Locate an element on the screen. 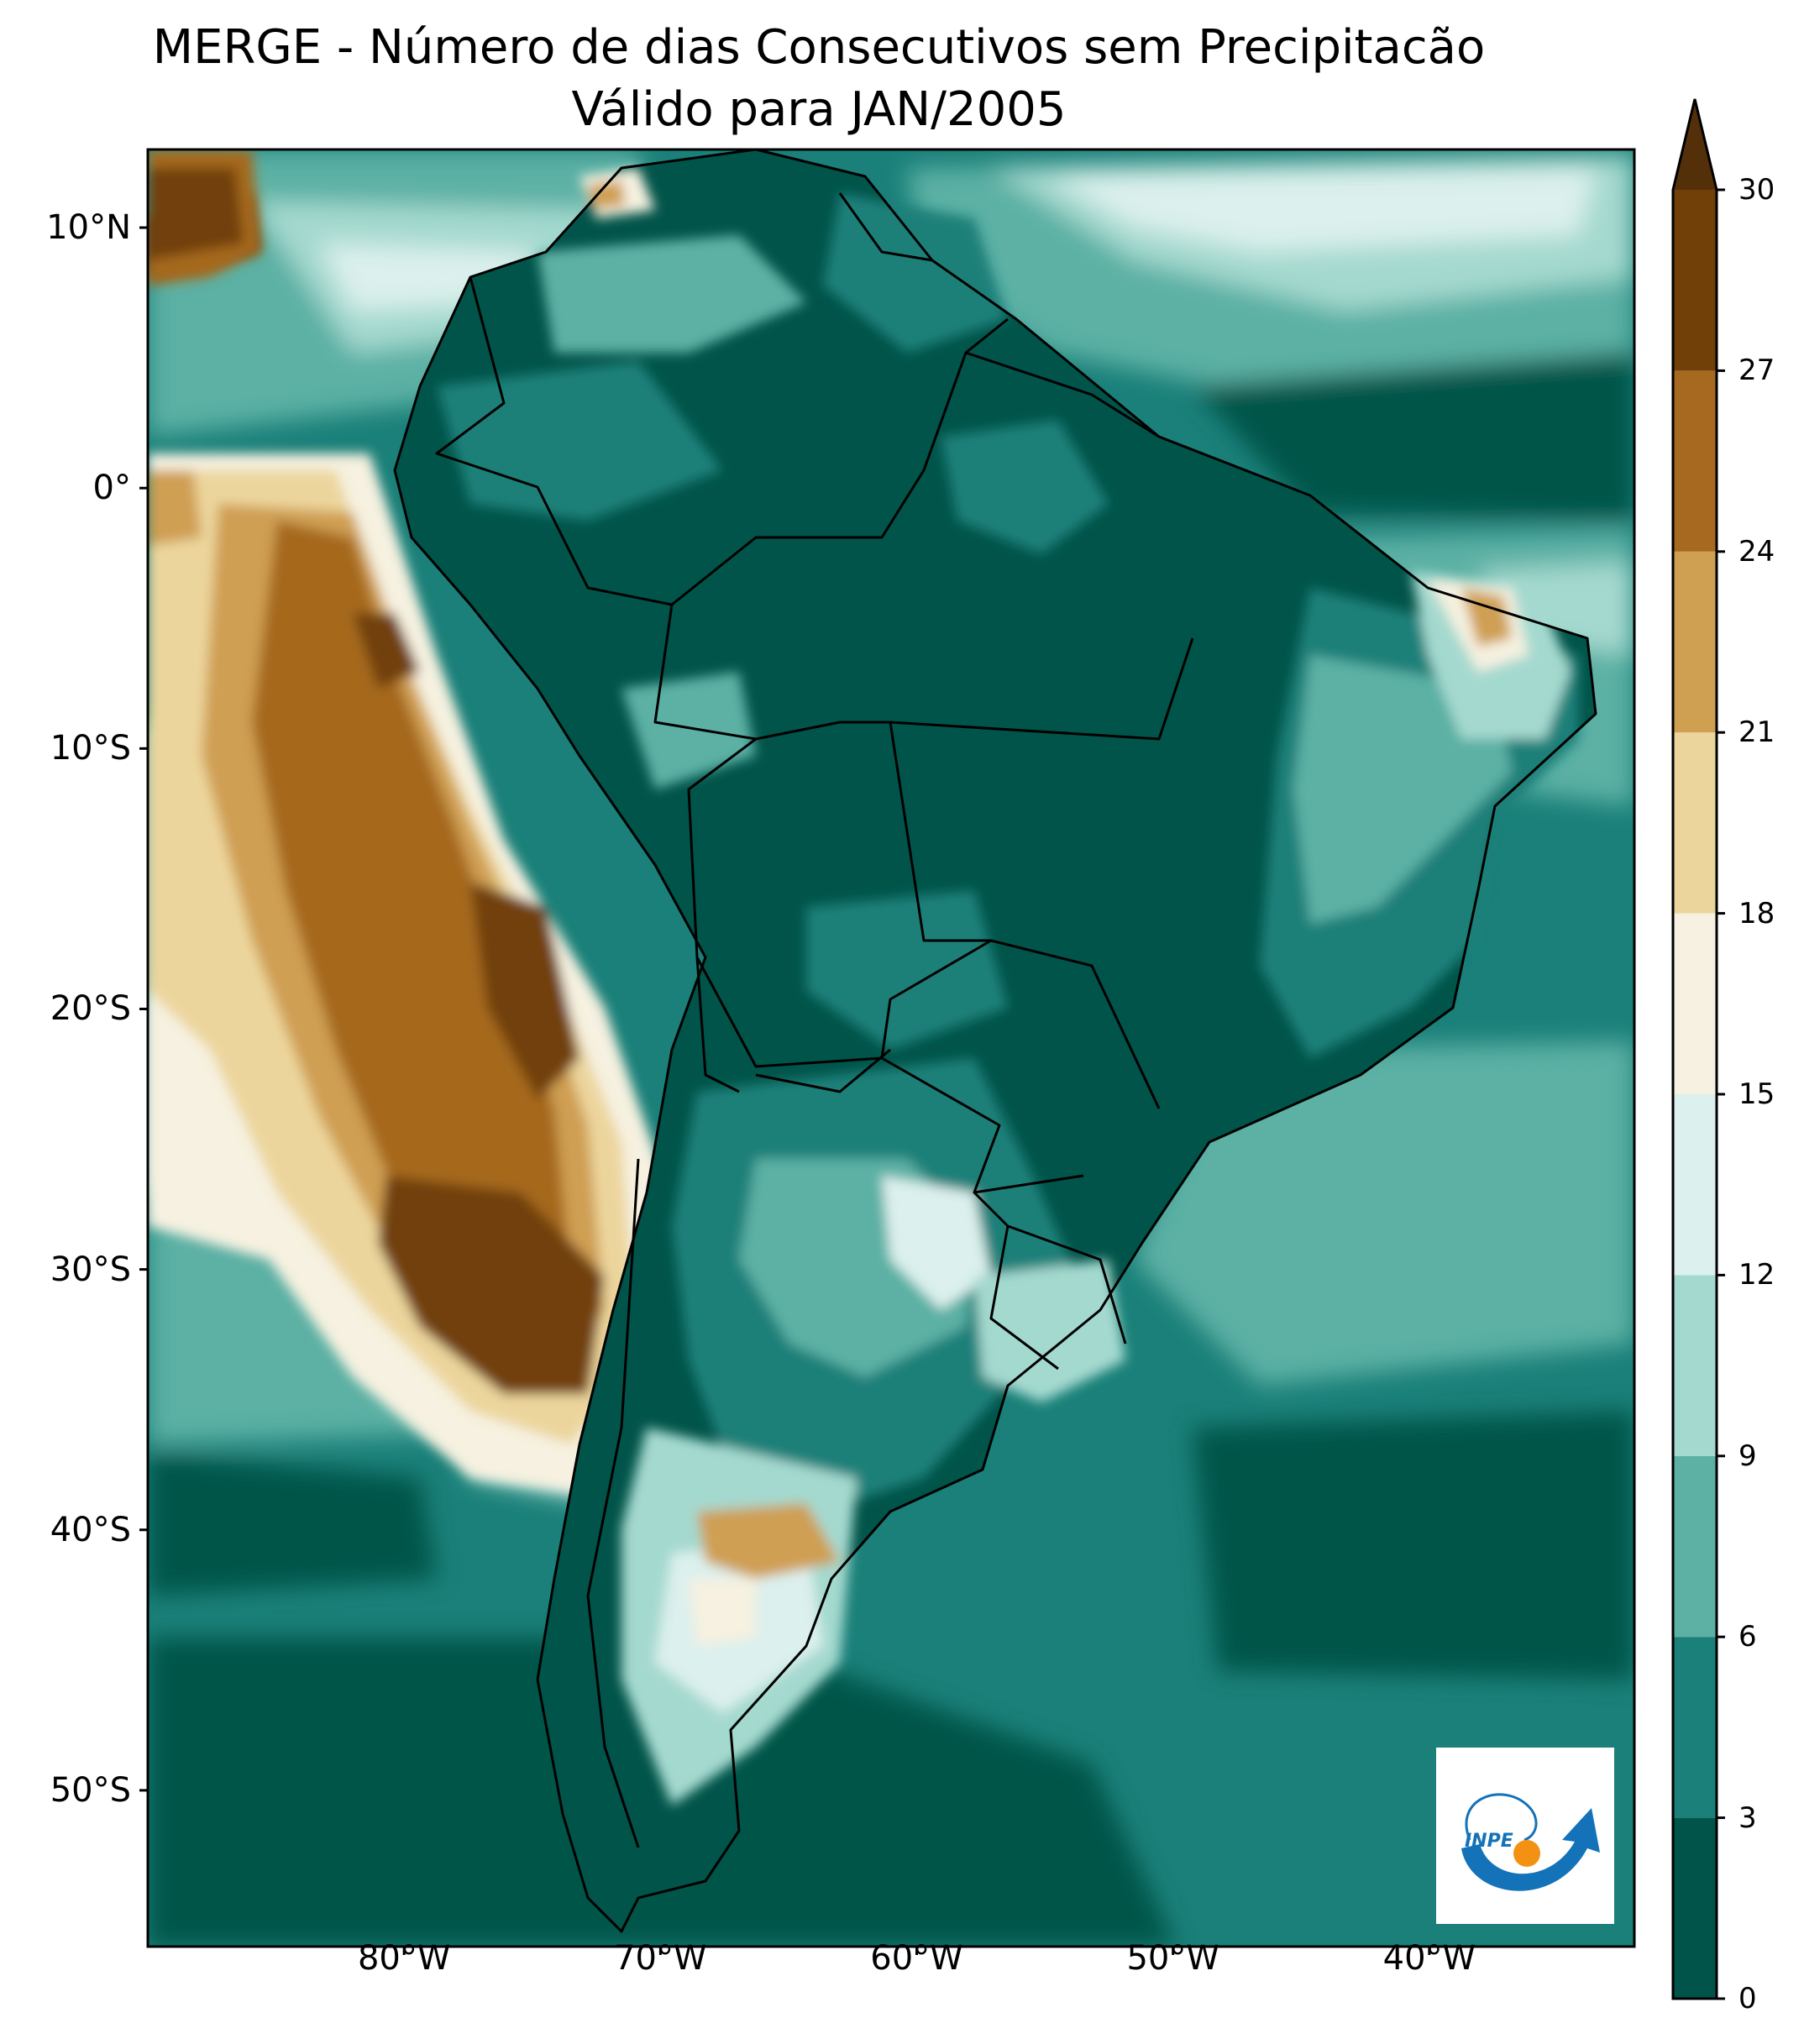  colorbar-outline is located at coordinates (1694, 1049).